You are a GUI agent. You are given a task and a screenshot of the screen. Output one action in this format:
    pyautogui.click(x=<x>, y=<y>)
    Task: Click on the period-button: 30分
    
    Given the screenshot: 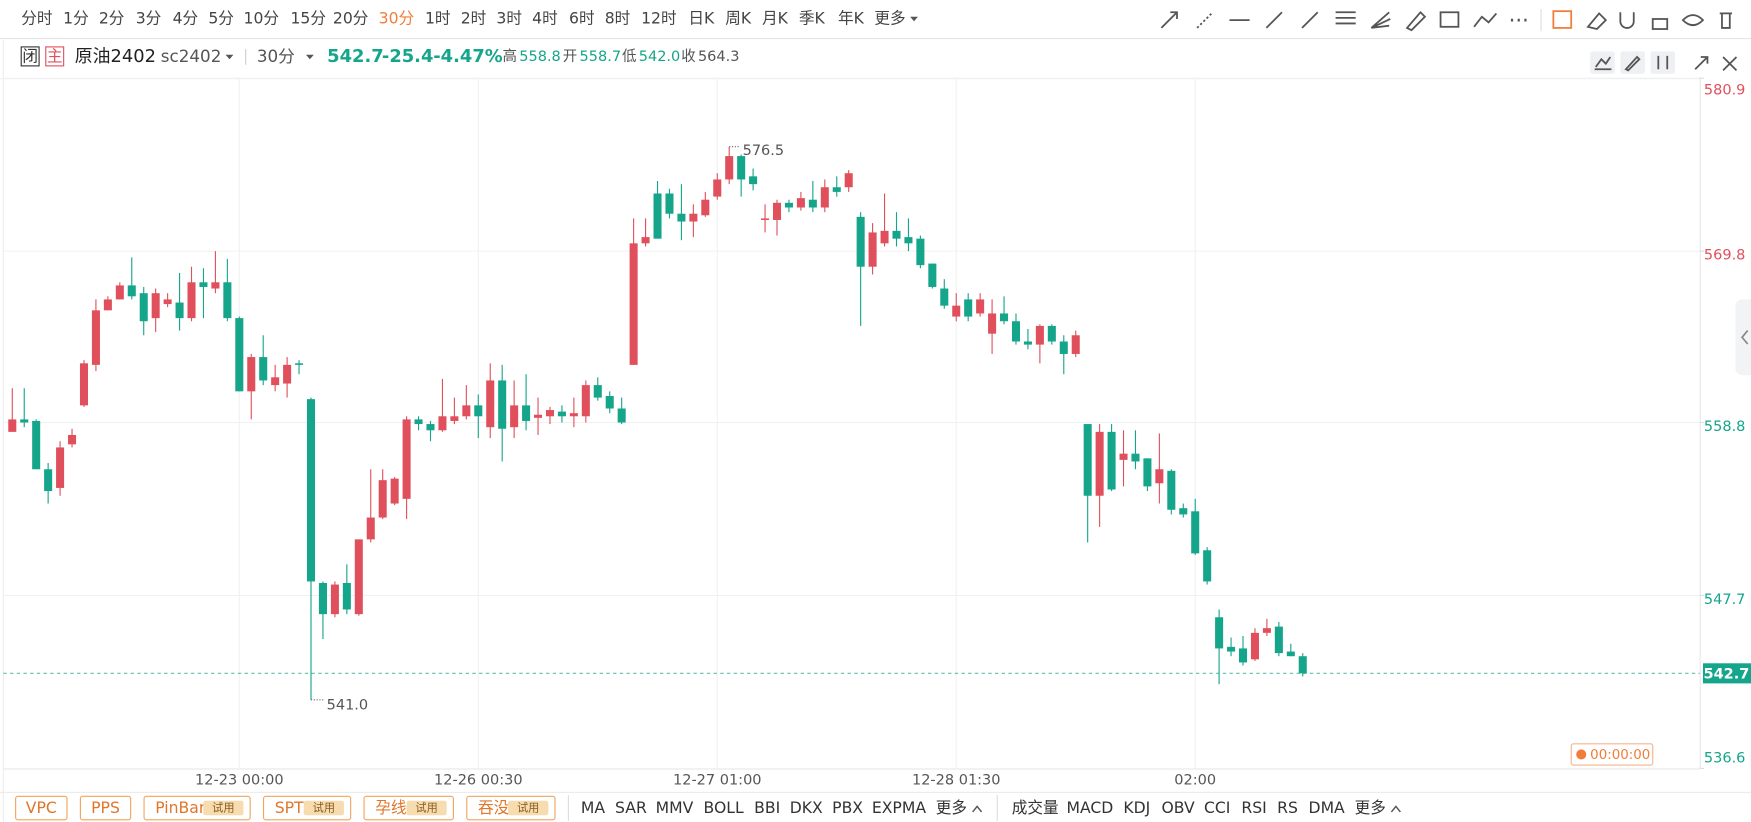 What is the action you would take?
    pyautogui.click(x=397, y=17)
    